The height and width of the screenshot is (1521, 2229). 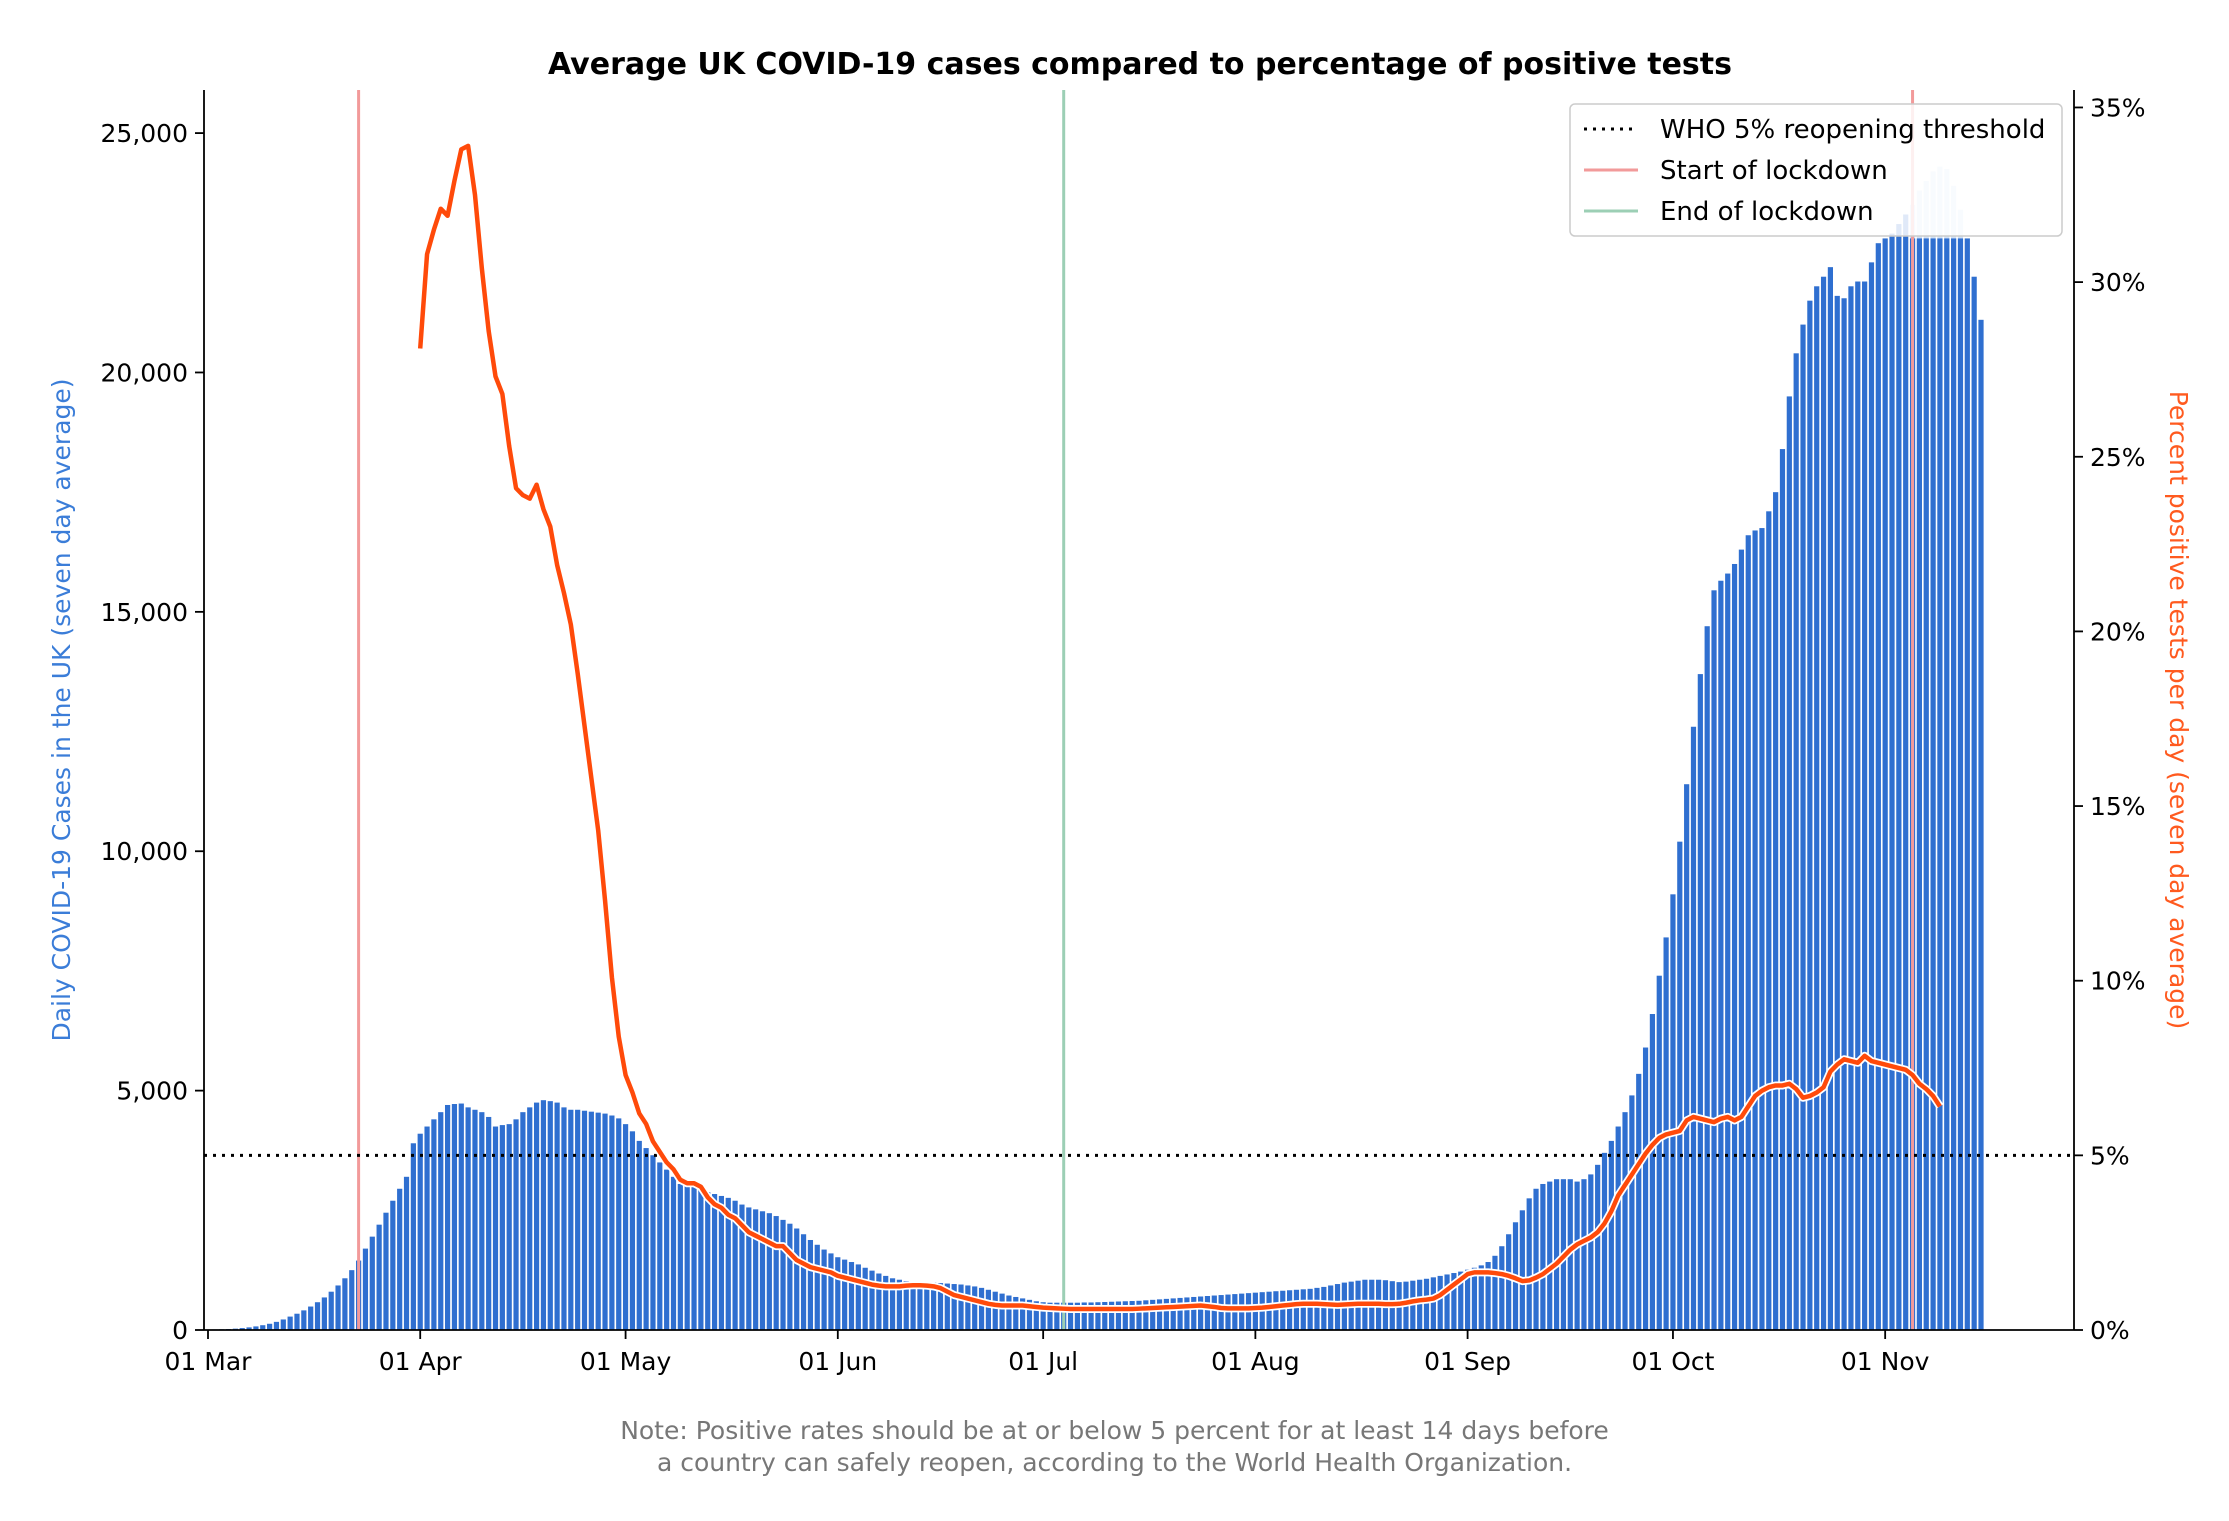 What do you see at coordinates (2118, 806) in the screenshot?
I see `y-right-tick-label: 15%` at bounding box center [2118, 806].